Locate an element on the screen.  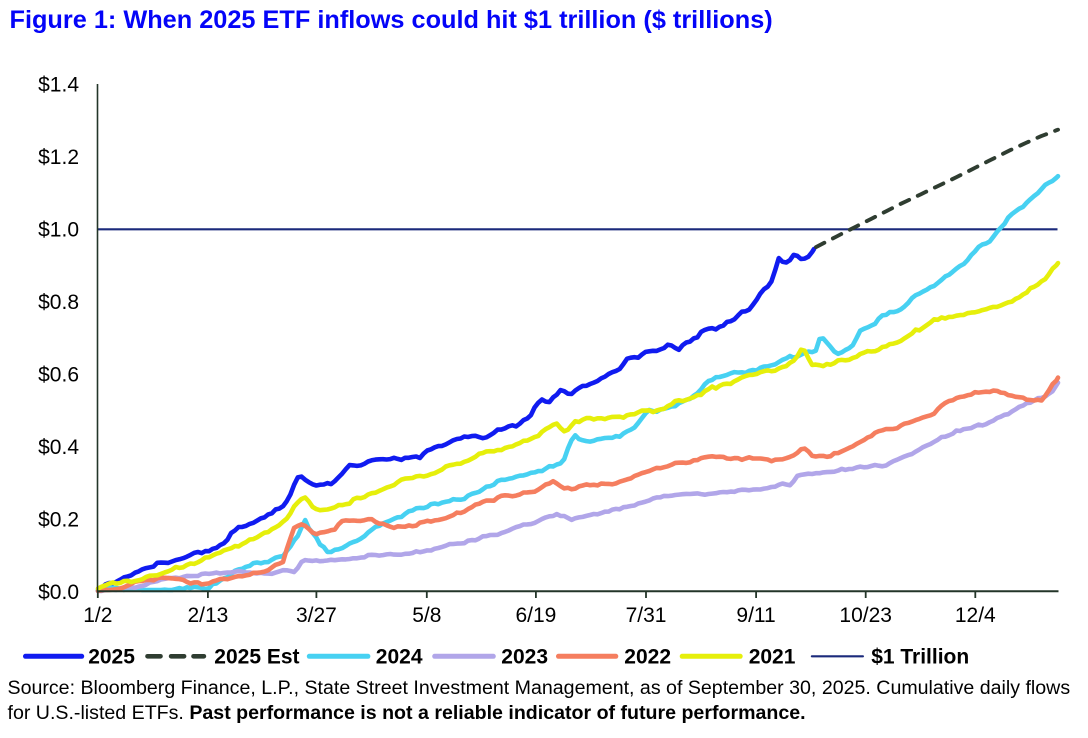
svg-text: $0.6 is located at coordinates (58, 375).